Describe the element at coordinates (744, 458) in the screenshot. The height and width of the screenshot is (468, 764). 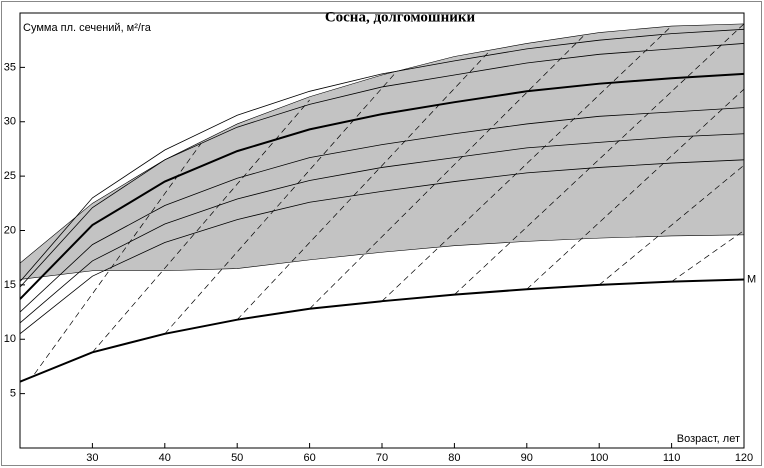
I see `x-tick-label: 120` at that location.